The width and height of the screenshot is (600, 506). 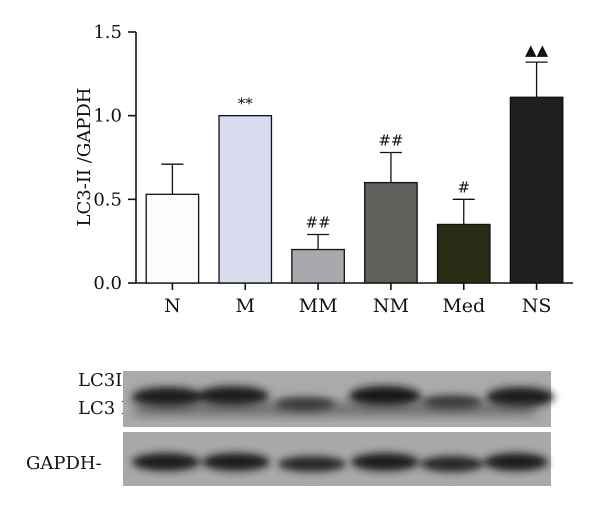 What do you see at coordinates (107, 283) in the screenshot?
I see `y-tick-label: 0.0` at bounding box center [107, 283].